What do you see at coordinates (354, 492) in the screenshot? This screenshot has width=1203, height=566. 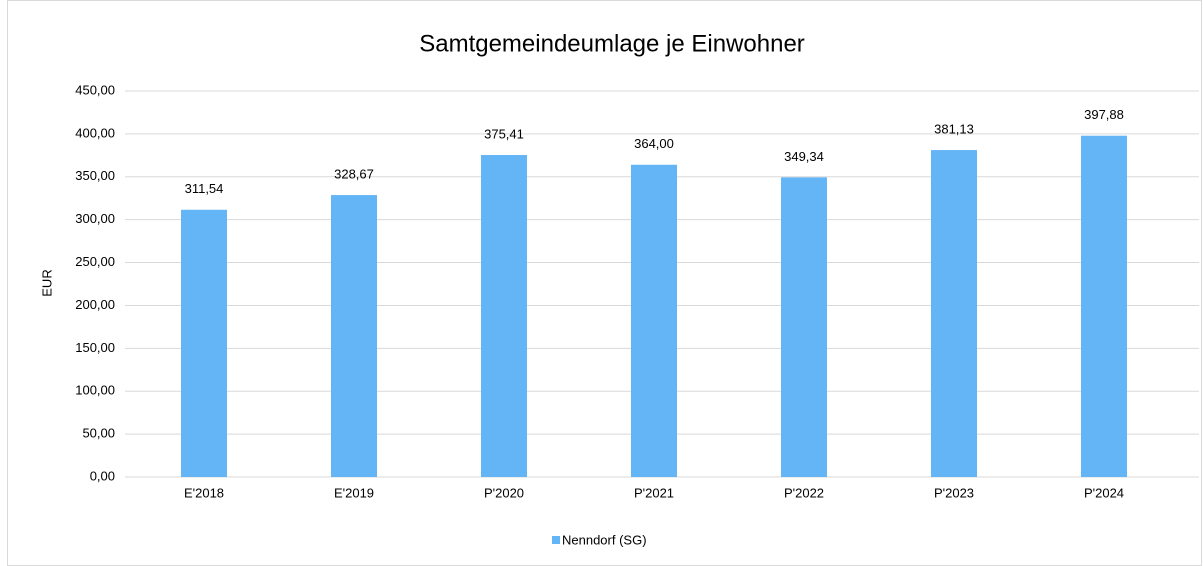 I see `x-tick-label: E'2019` at bounding box center [354, 492].